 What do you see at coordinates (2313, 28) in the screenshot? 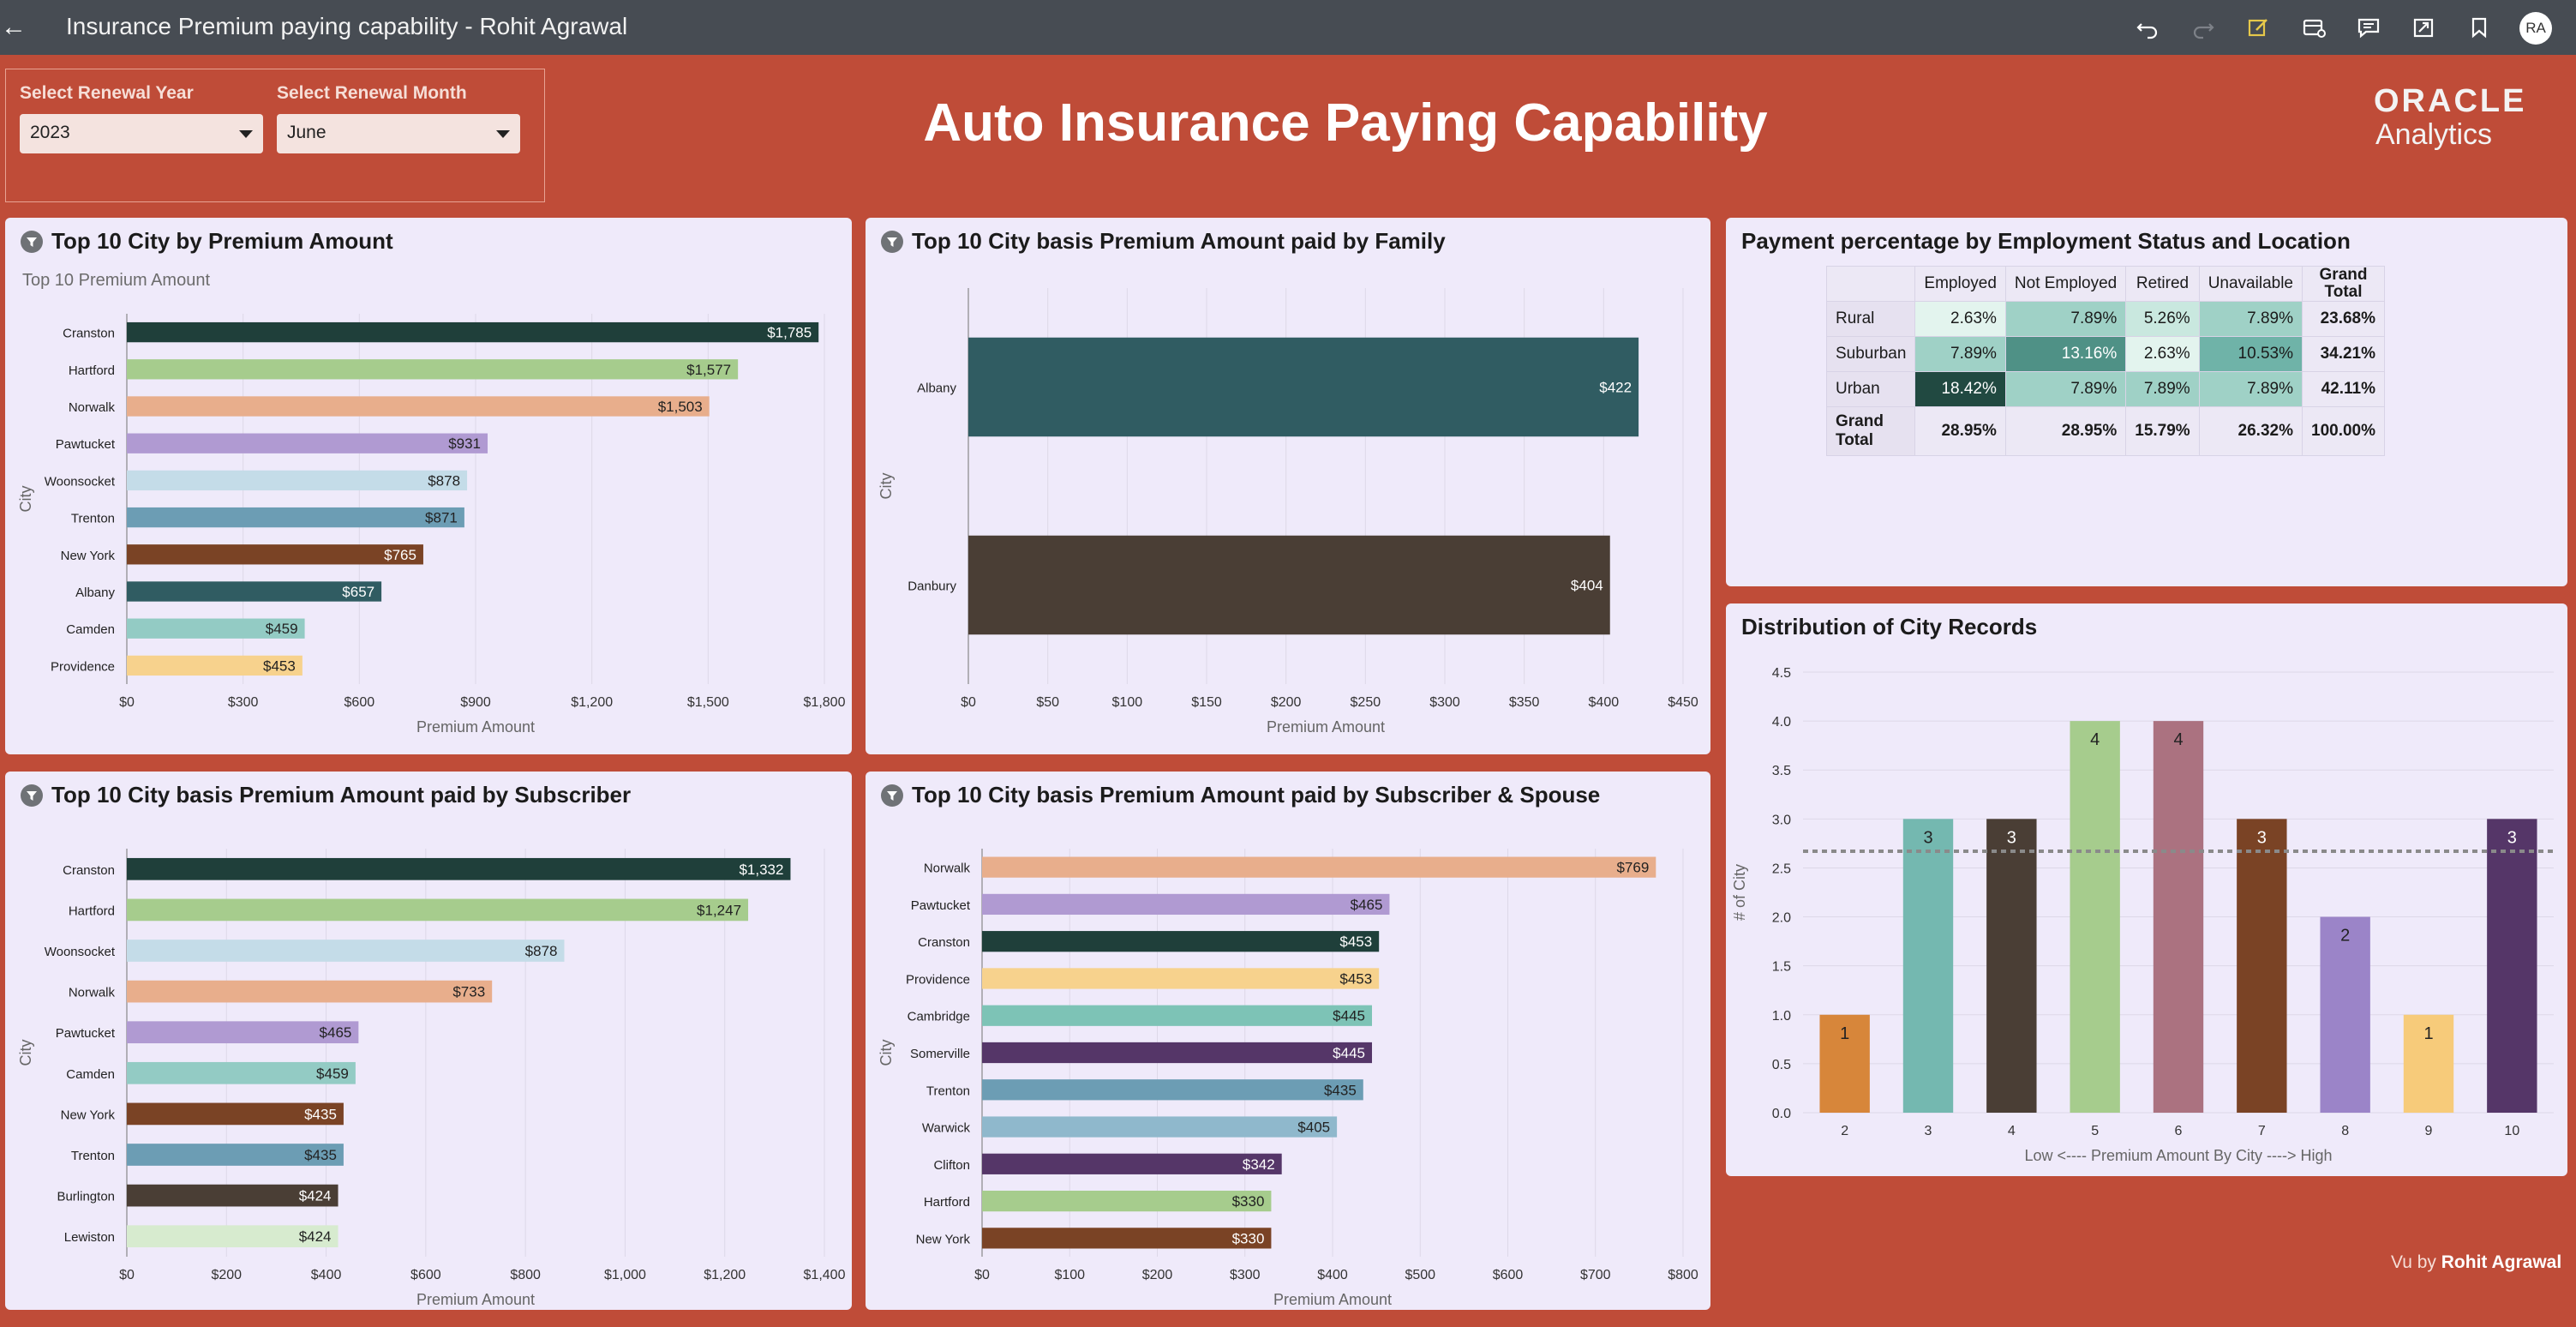
I see `data-icon` at bounding box center [2313, 28].